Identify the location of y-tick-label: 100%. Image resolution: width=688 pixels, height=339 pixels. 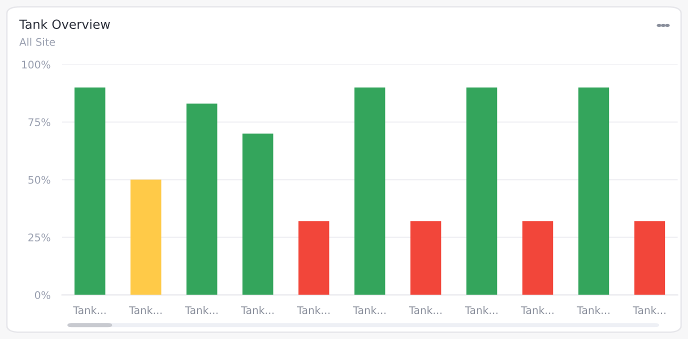
(36, 64).